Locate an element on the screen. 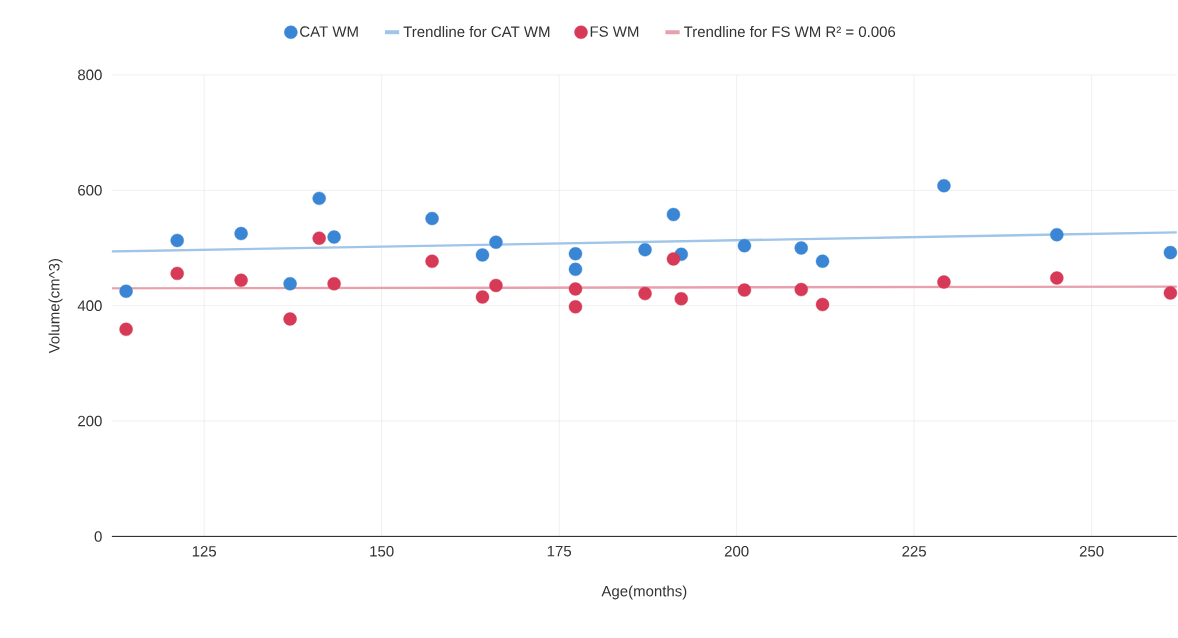 The width and height of the screenshot is (1178, 638). legend-label: Trendline for CAT WM is located at coordinates (476, 31).